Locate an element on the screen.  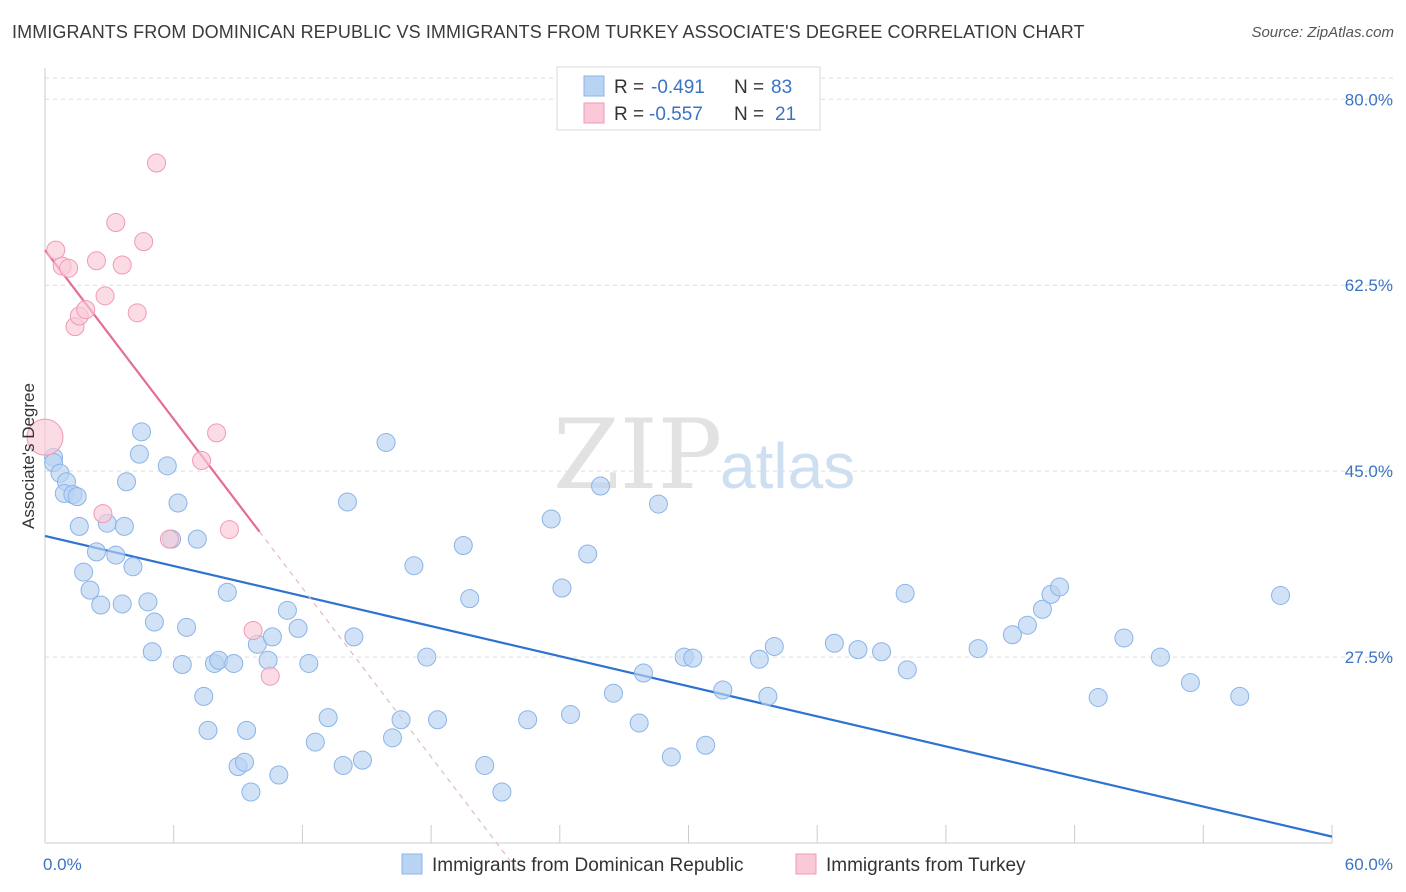
bottom-legend-swatch-blue is located at coordinates (412, 864).